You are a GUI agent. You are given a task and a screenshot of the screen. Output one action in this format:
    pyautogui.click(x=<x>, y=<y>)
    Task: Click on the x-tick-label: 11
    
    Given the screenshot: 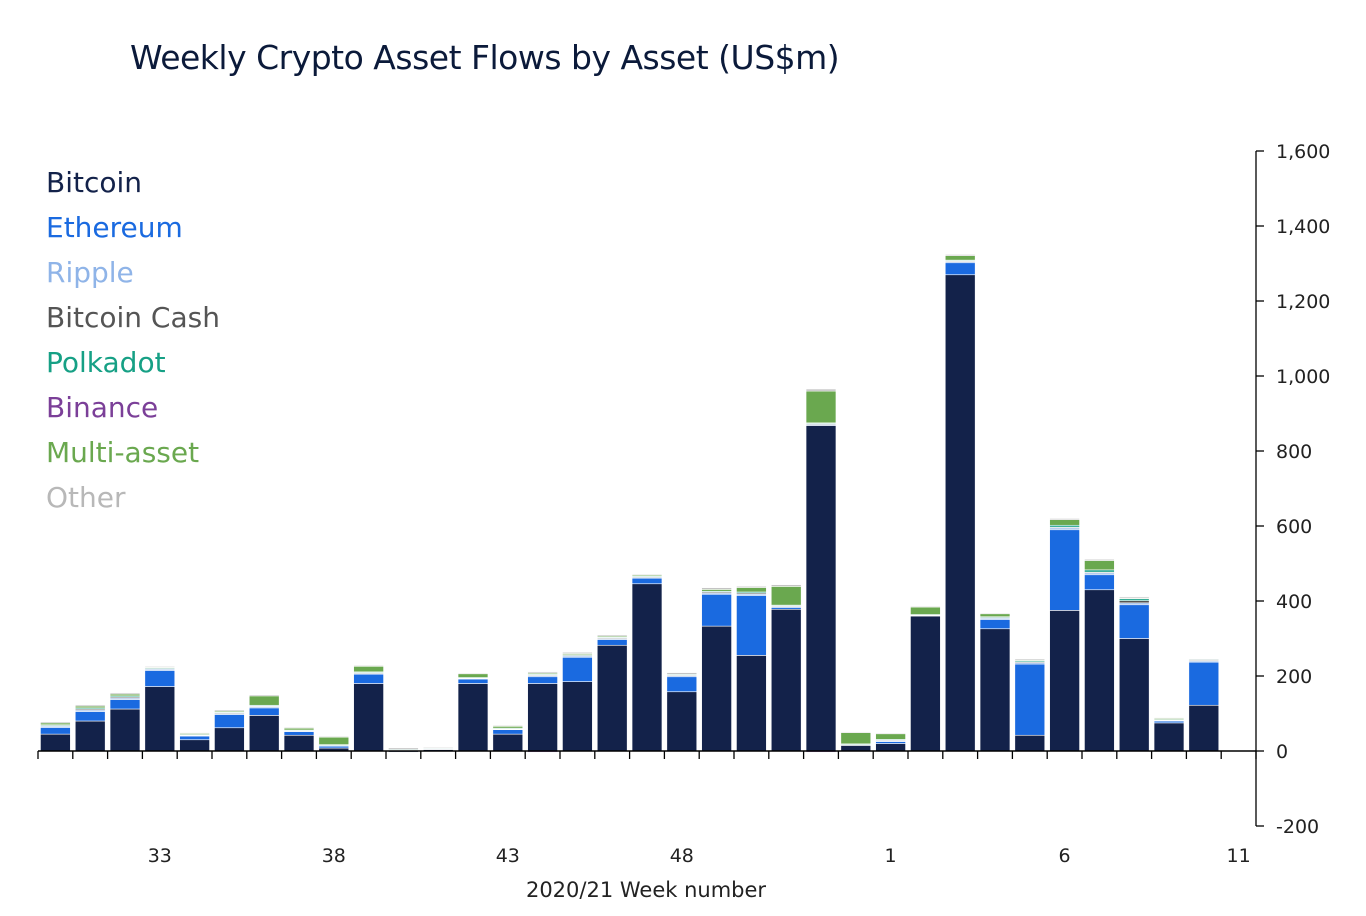 What is the action you would take?
    pyautogui.click(x=1239, y=856)
    